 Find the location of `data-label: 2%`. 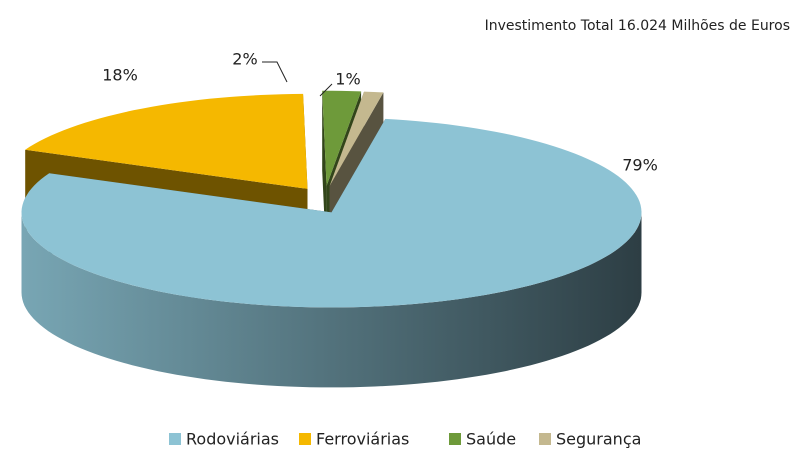

data-label: 2% is located at coordinates (244, 59).